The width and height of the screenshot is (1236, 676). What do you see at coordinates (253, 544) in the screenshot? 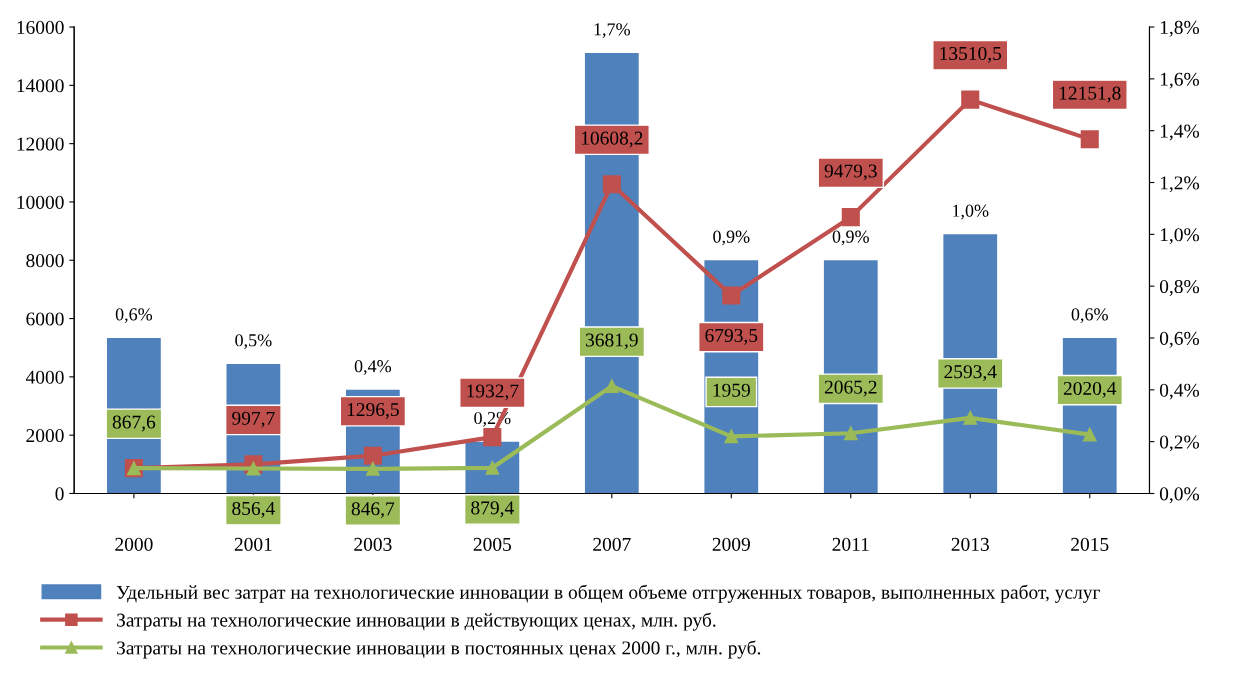
I see `x-tick-label: 2001` at bounding box center [253, 544].